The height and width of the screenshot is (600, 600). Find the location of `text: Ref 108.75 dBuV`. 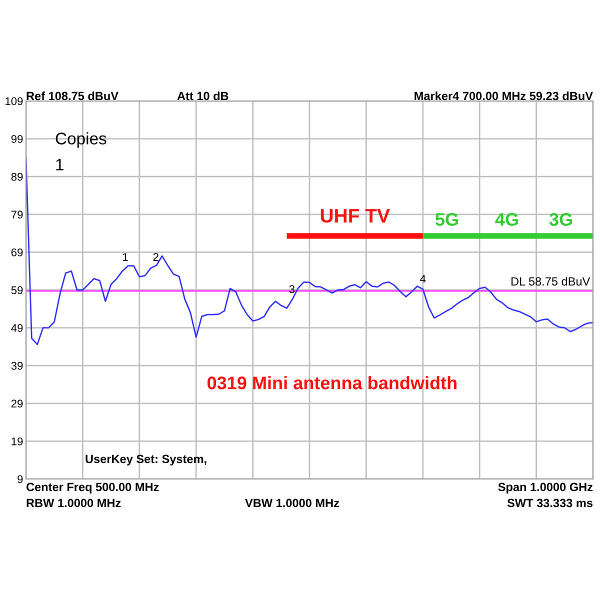

text: Ref 108.75 dBuV is located at coordinates (72, 96).